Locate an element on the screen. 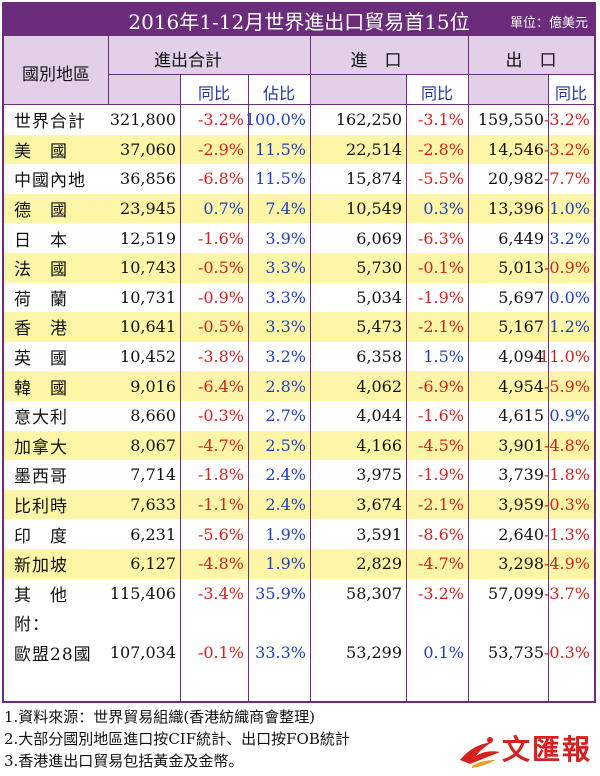 The width and height of the screenshot is (600, 776). cell-share: 33.3% is located at coordinates (280, 653).